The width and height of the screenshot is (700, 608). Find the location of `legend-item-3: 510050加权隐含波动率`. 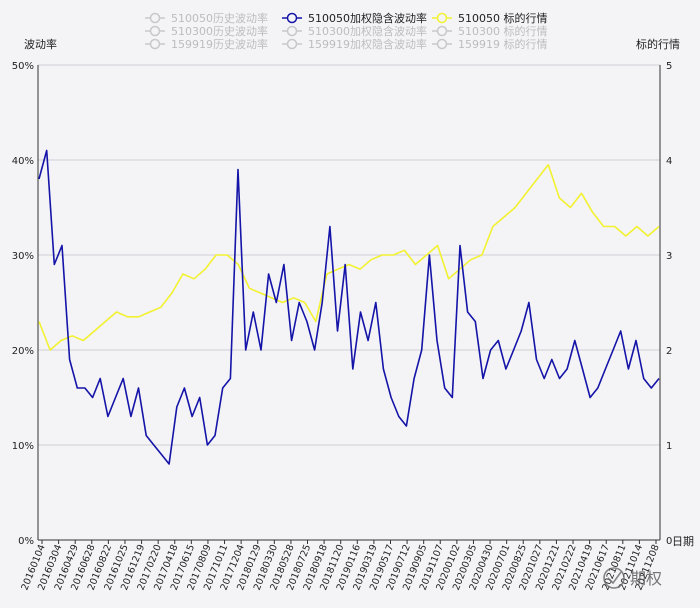

legend-item-3: 510050加权隐含波动率 is located at coordinates (354, 18).